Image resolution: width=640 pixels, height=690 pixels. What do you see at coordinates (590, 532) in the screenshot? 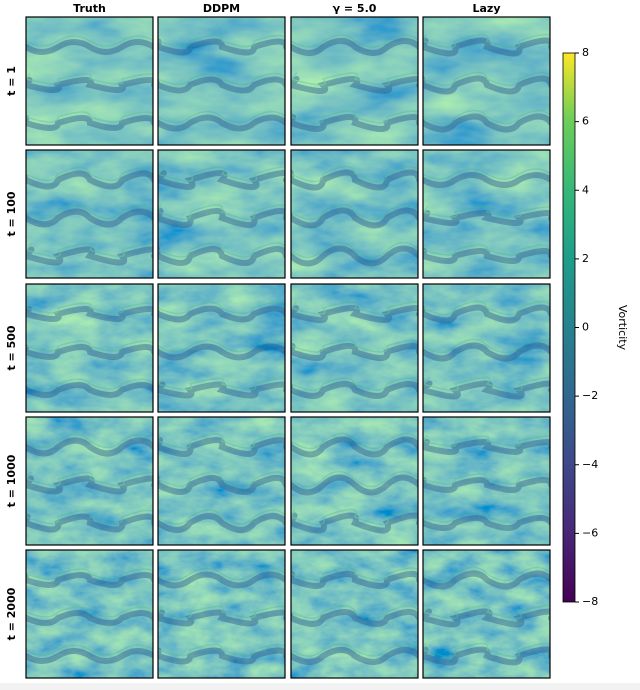
I see `colorbar-tick-label: −6` at bounding box center [590, 532].